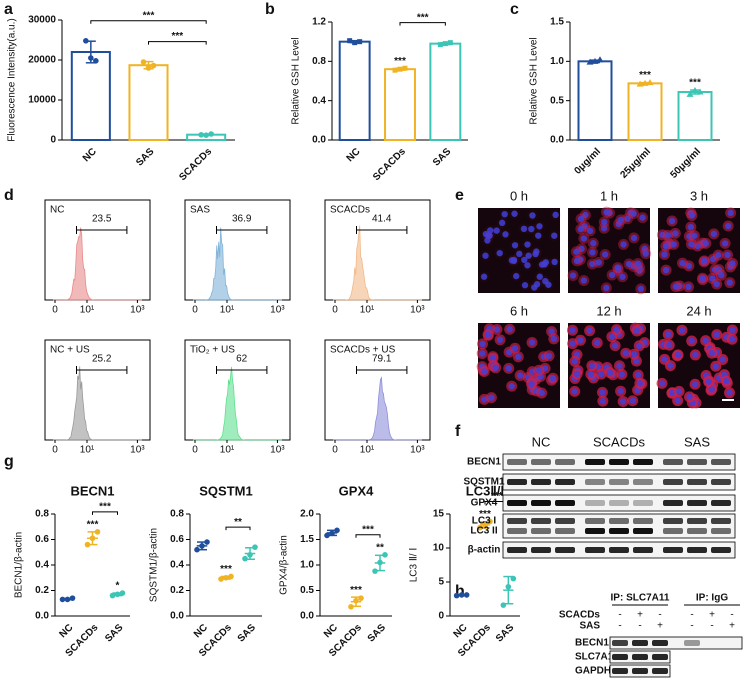 The height and width of the screenshot is (678, 747). What do you see at coordinates (699, 195) in the screenshot?
I see `time-label: 3 h` at bounding box center [699, 195].